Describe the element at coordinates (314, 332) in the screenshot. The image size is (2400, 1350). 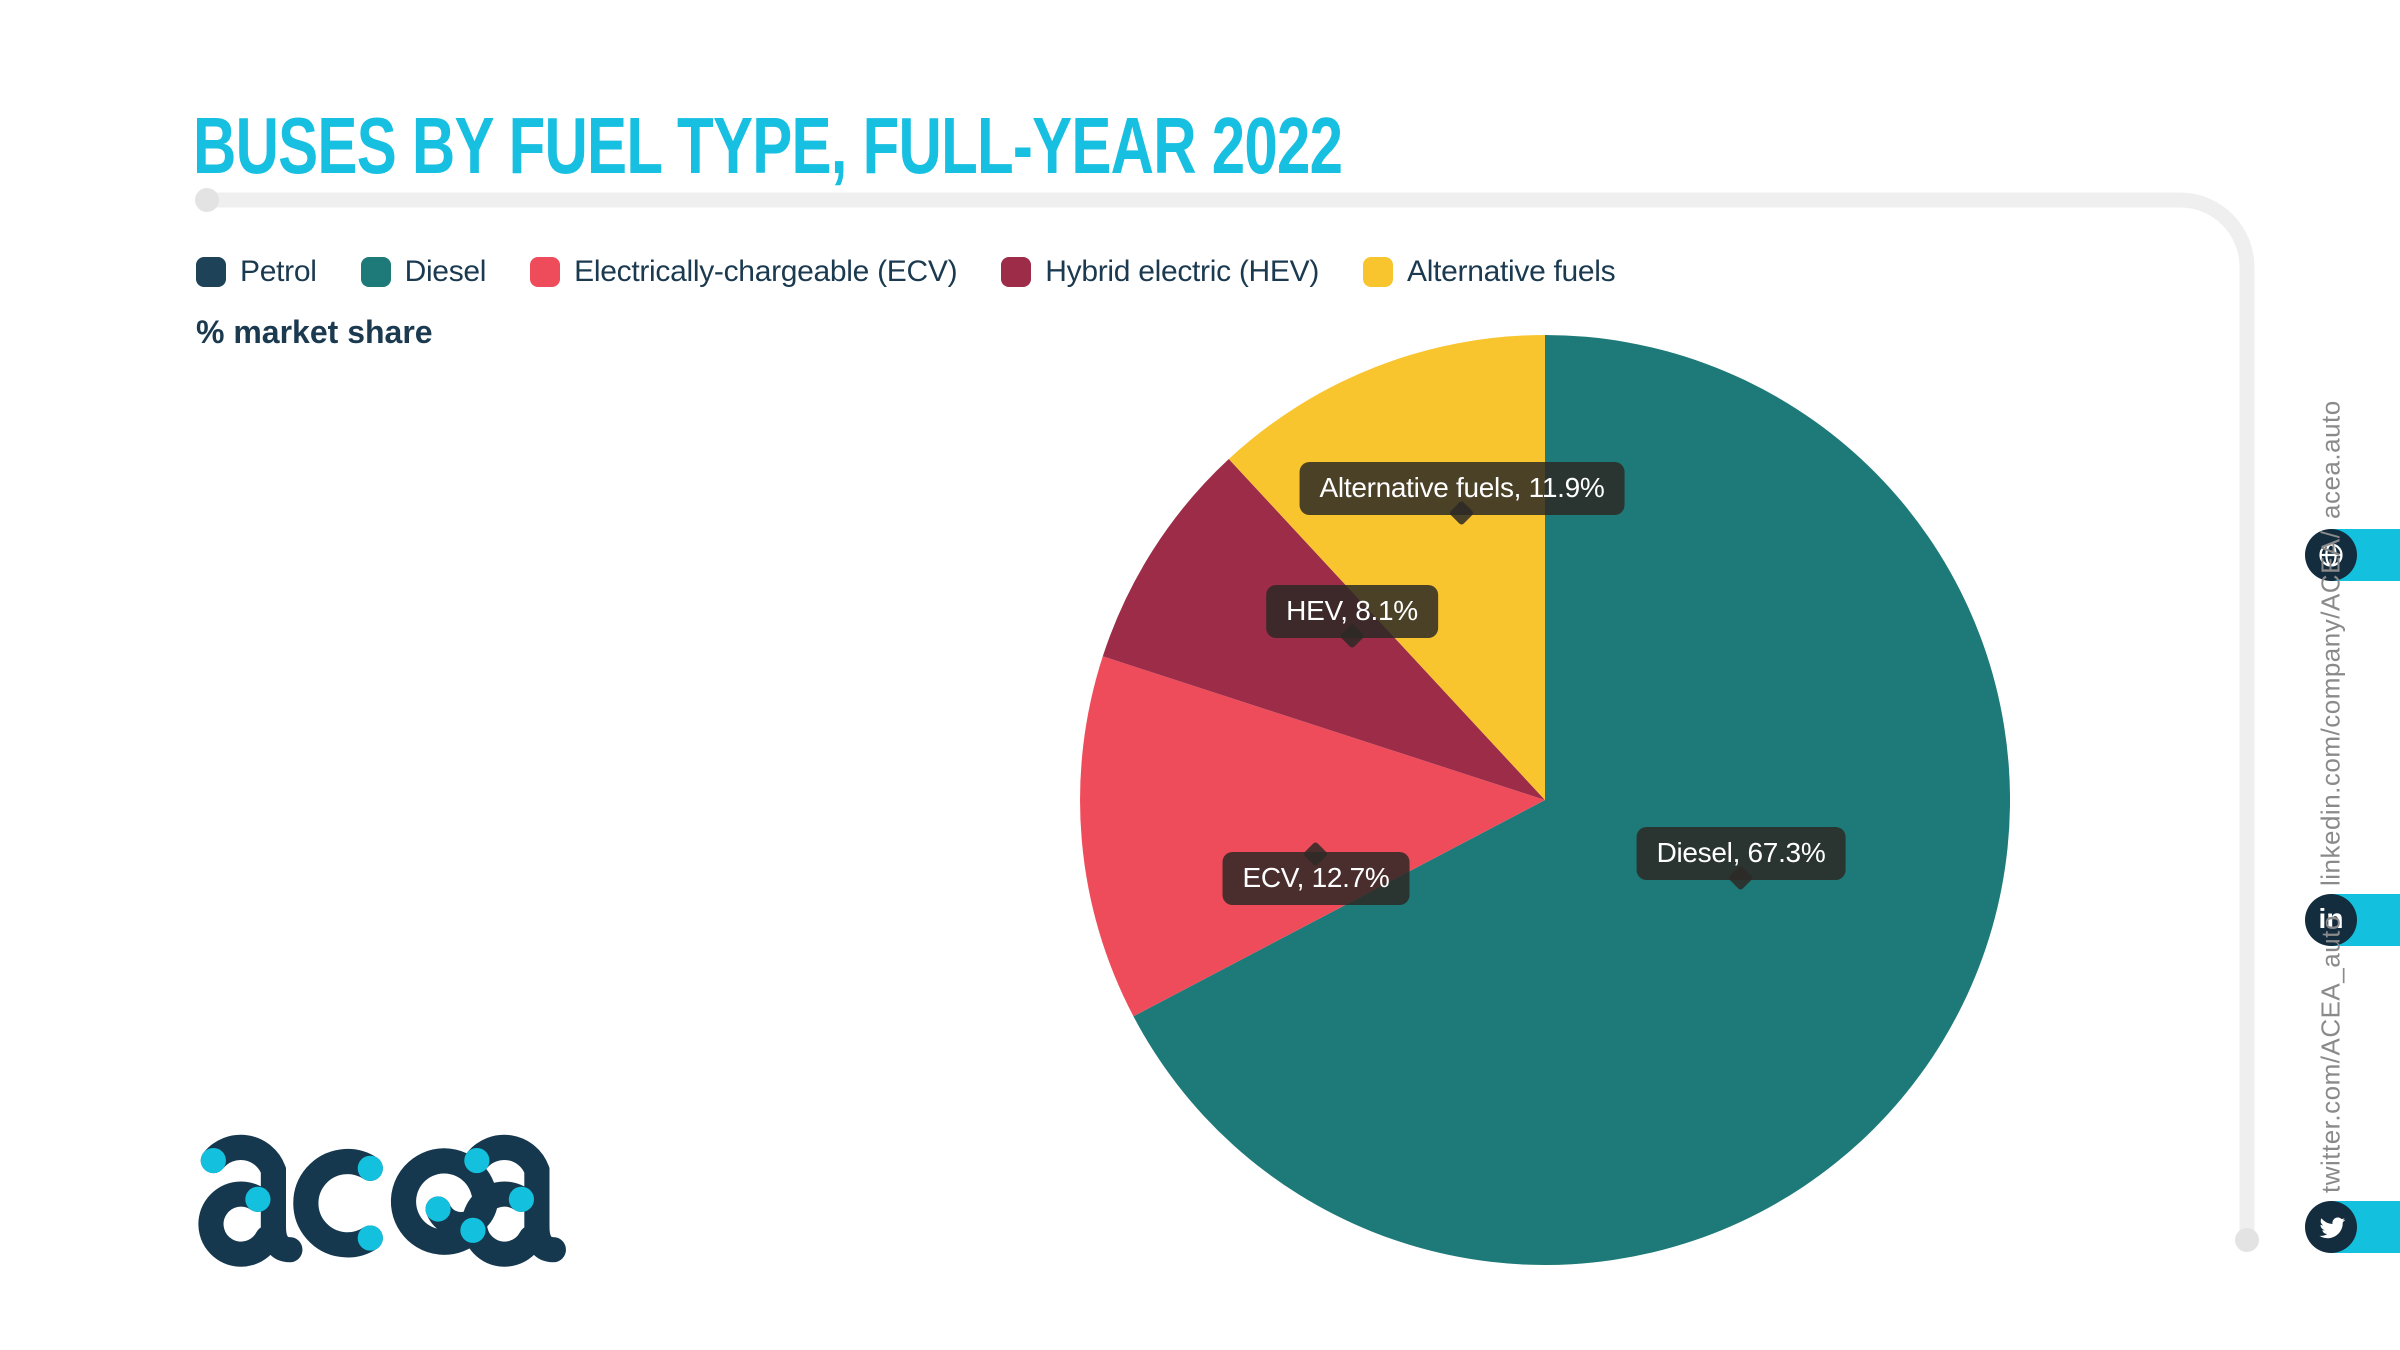
I see `chart-unit-label: % market share` at that location.